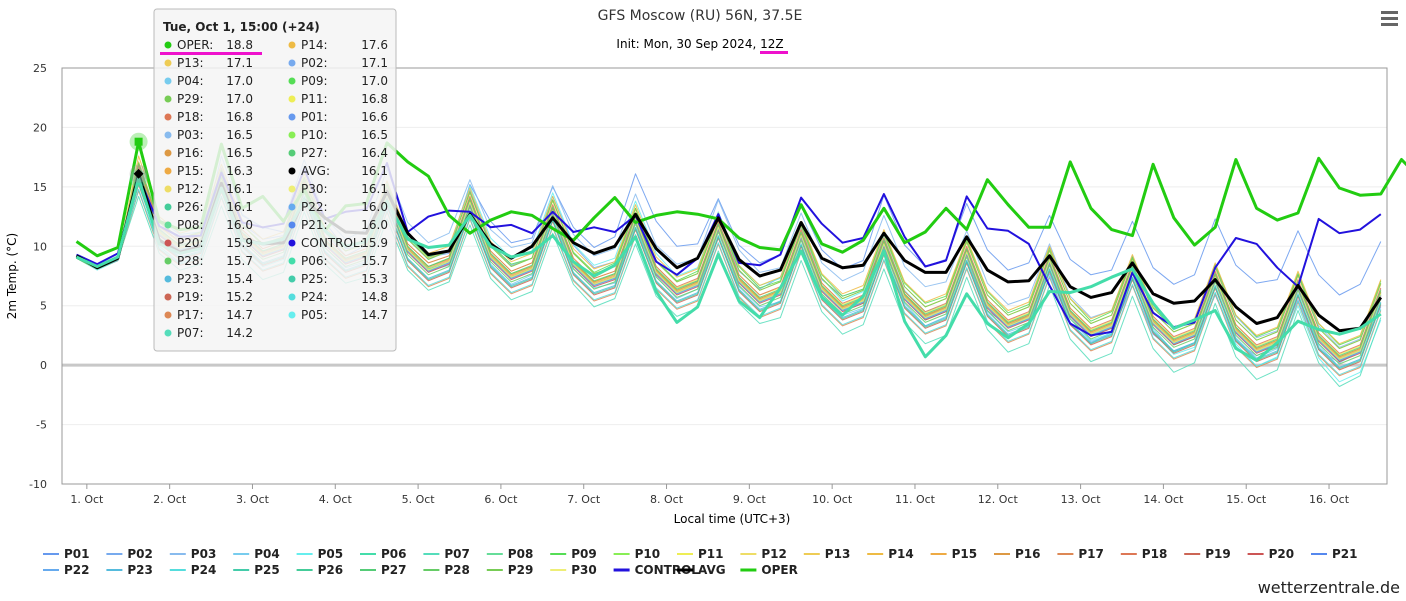  I want to click on legend-item-p04: P04, so click(256, 554).